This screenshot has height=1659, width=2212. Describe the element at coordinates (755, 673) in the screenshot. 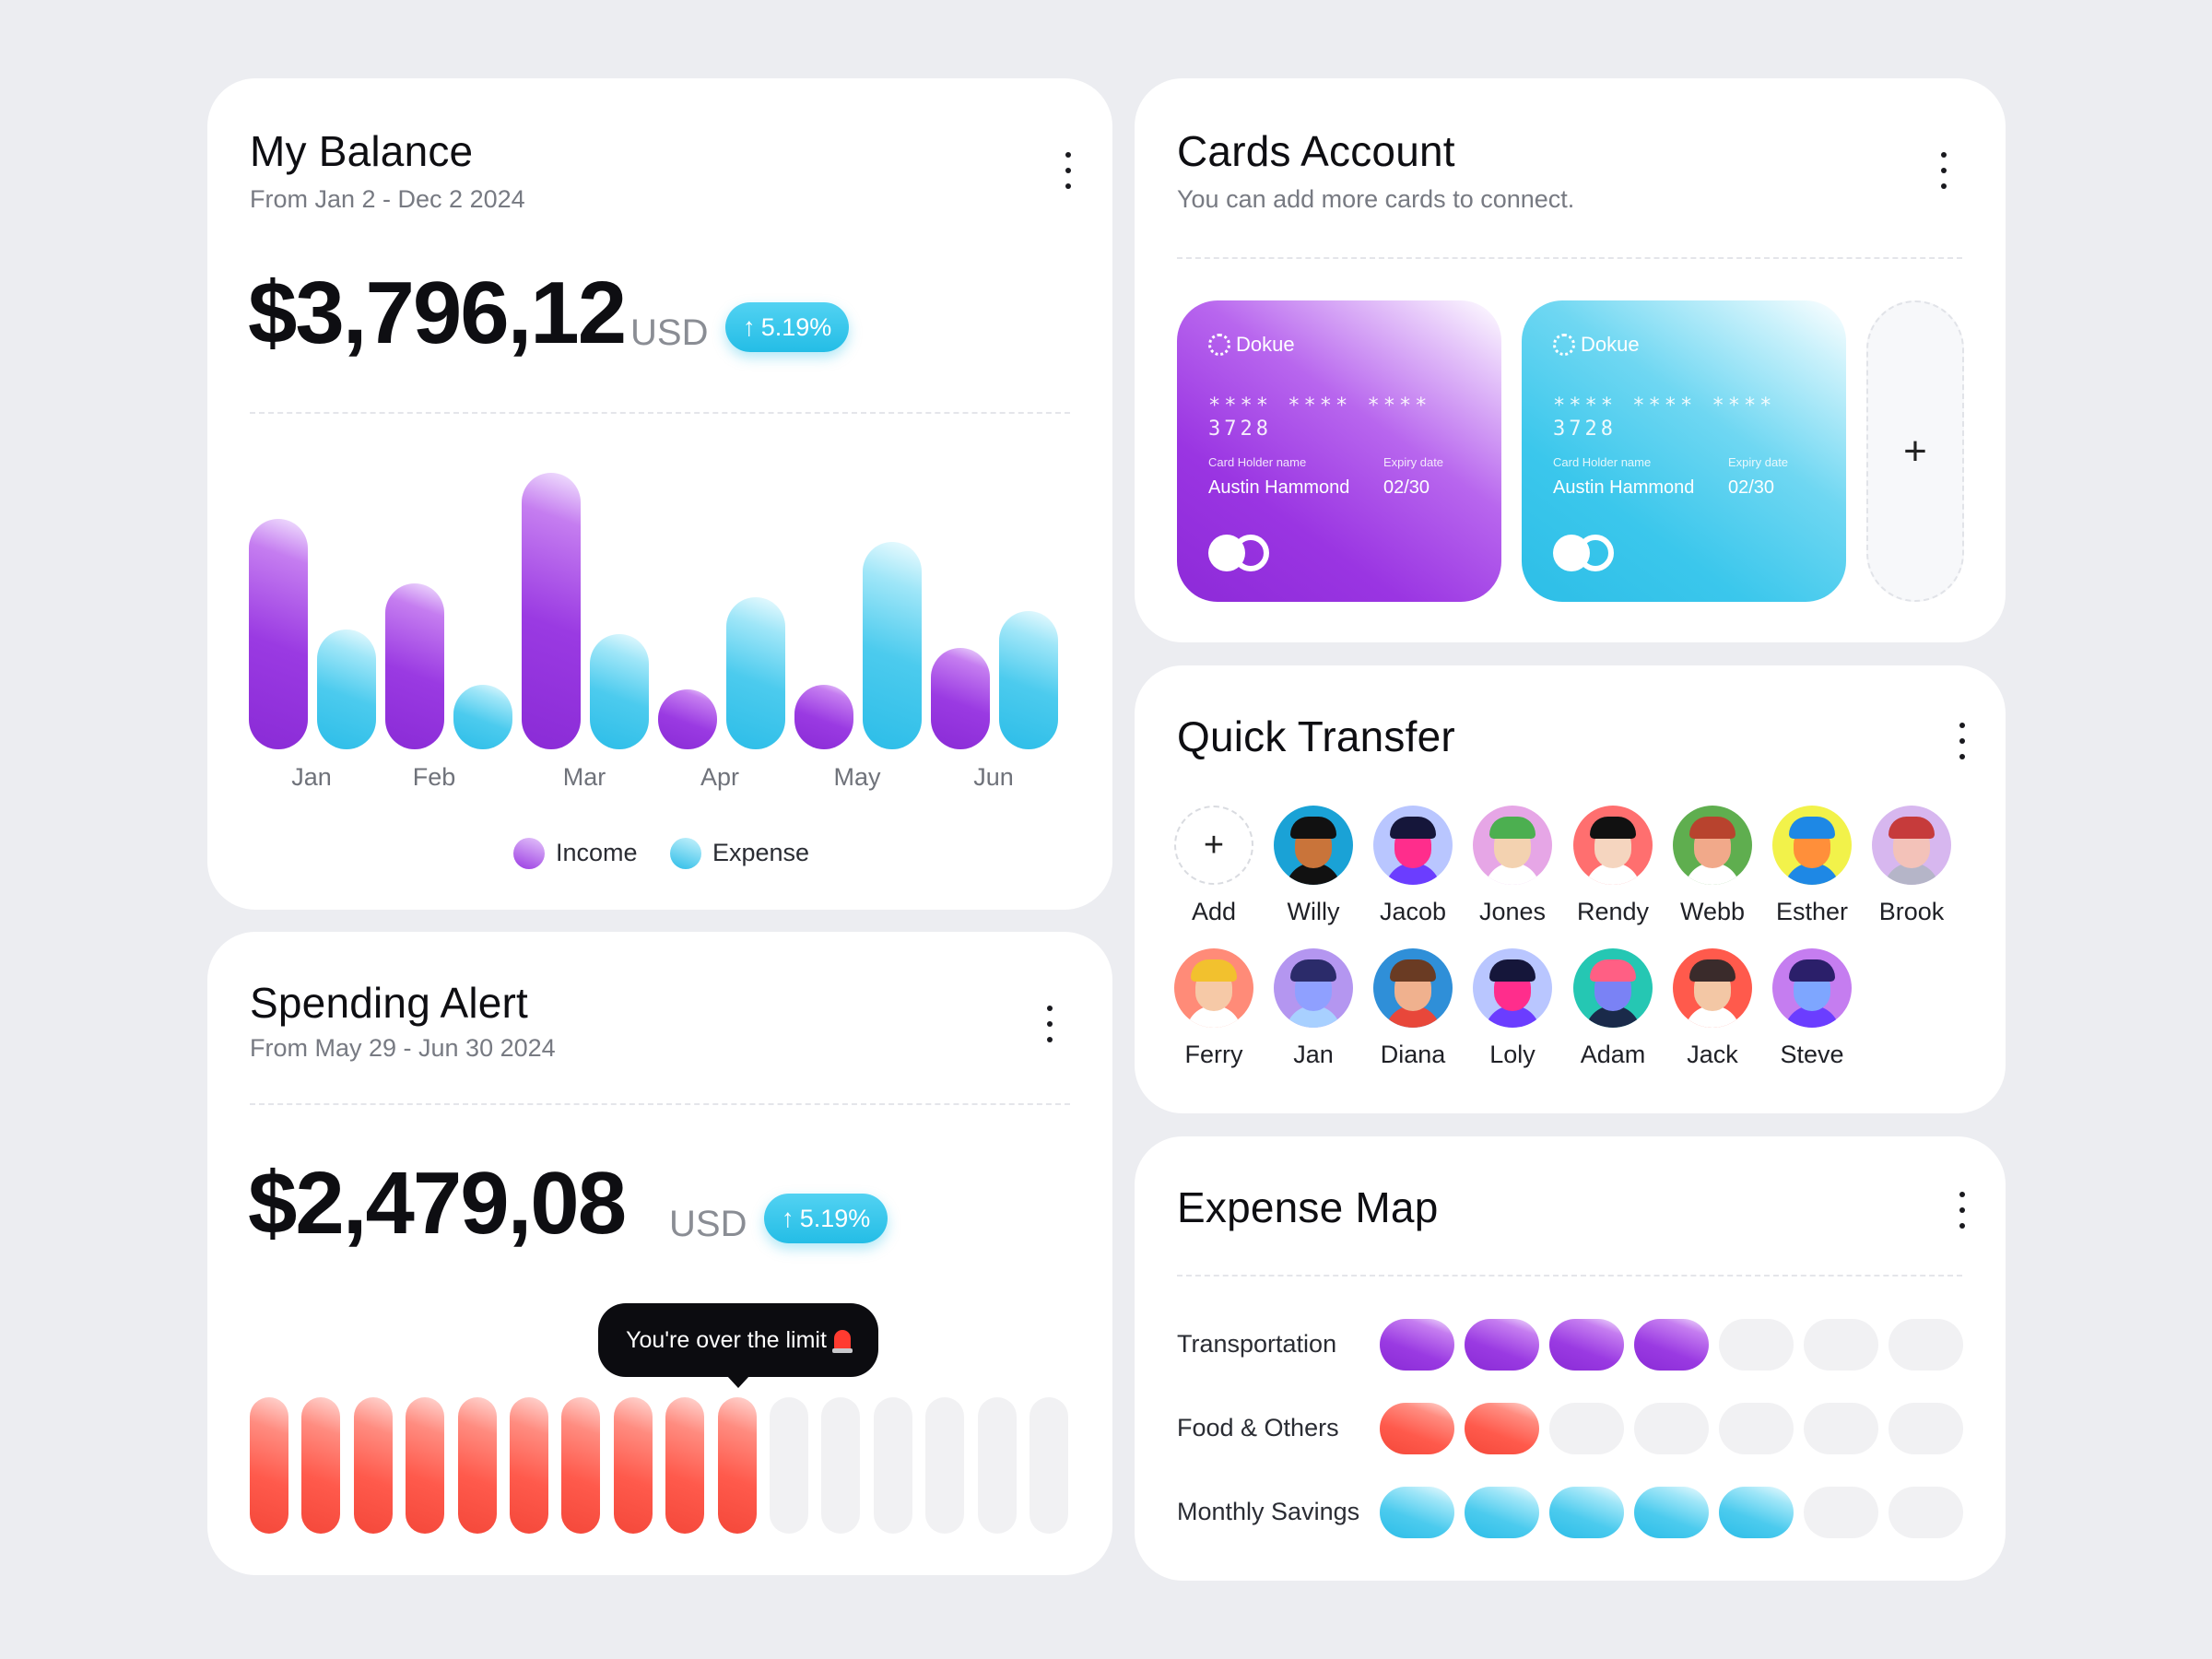

I see `bar-expense-apr` at that location.